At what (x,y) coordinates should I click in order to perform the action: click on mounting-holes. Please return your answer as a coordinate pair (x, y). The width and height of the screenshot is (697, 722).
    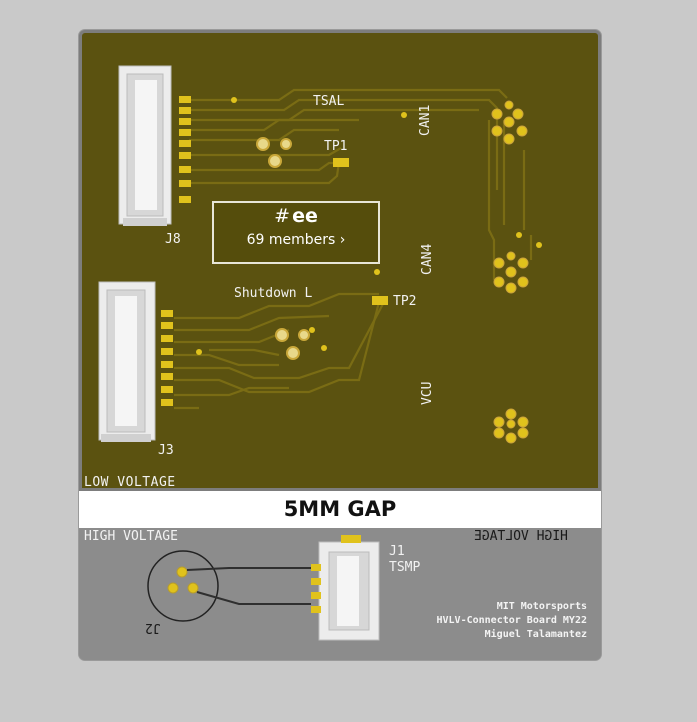
    Looking at the image, I should click on (283, 248).